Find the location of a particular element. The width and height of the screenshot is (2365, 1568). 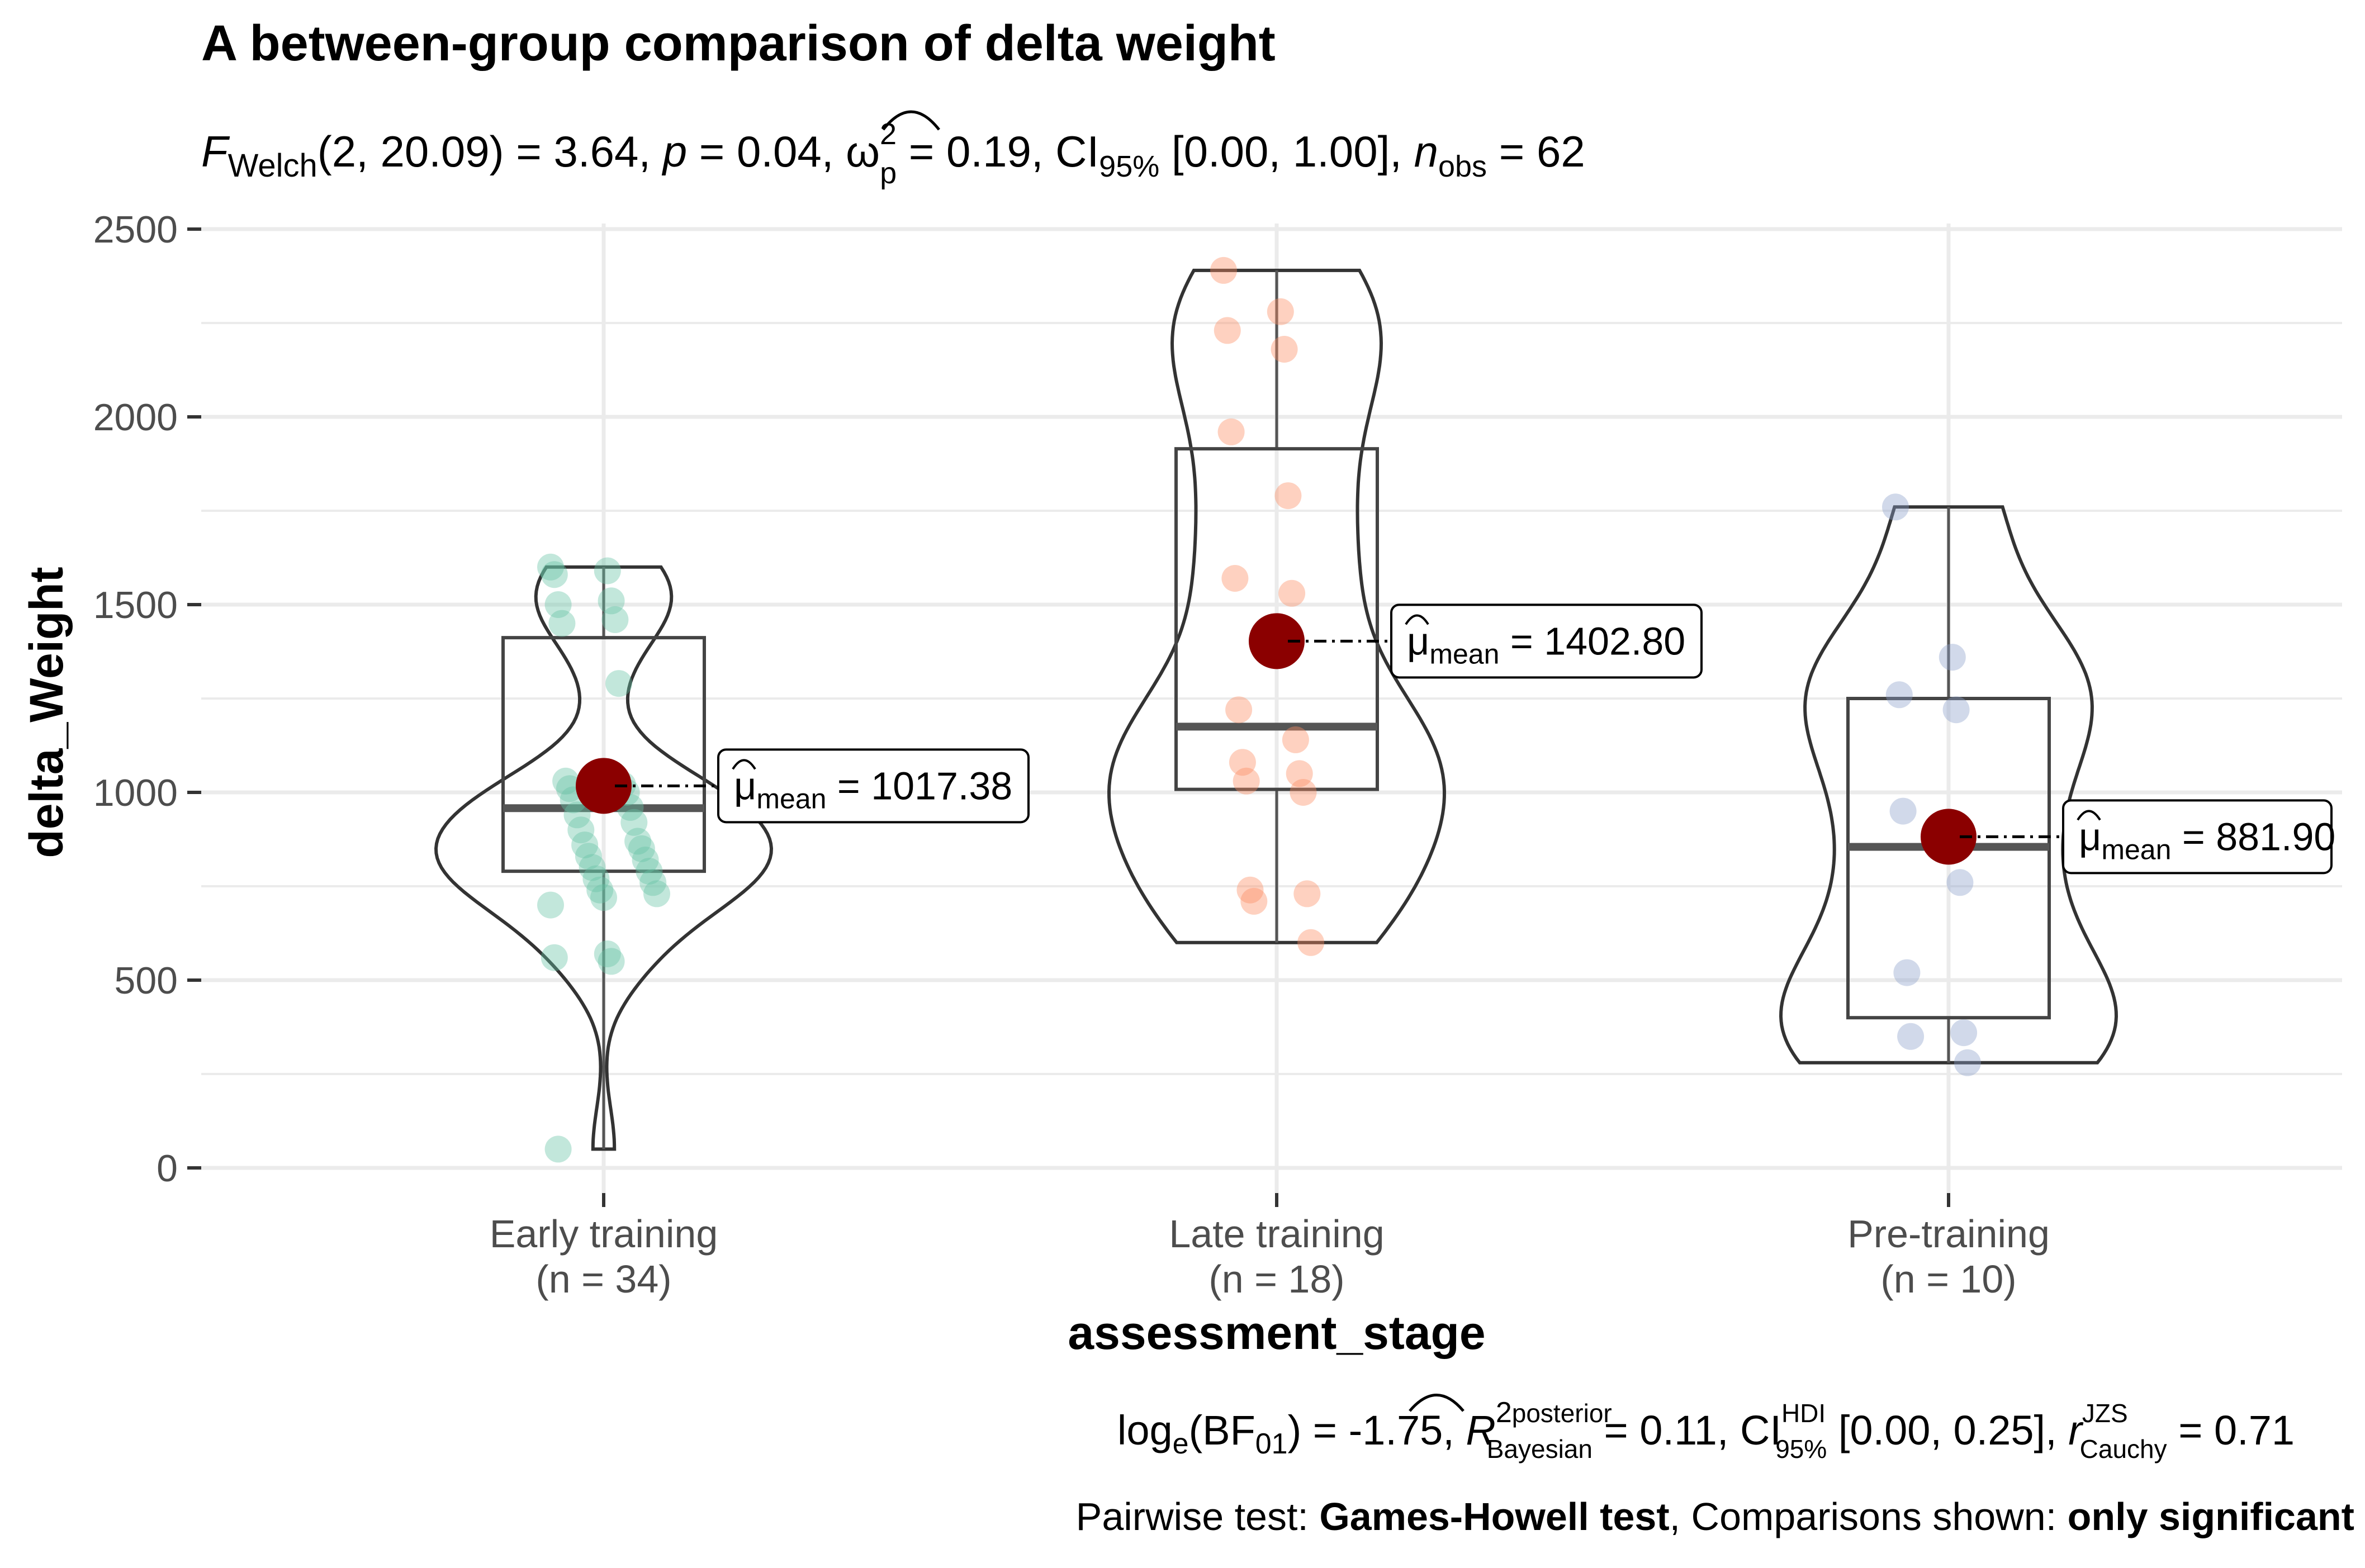

mean-label-sub: mean is located at coordinates (2136, 849).